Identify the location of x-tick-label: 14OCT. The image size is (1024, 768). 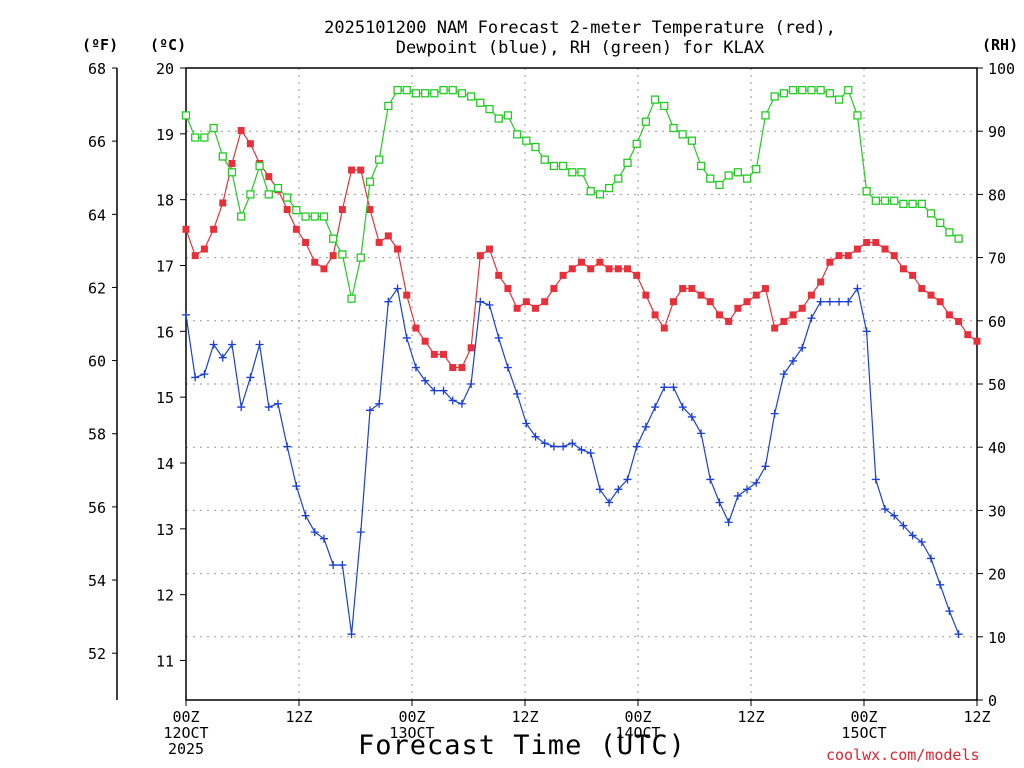
(637, 733).